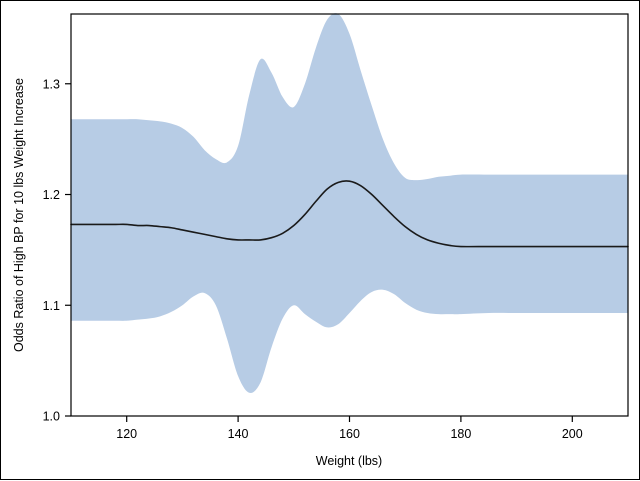 The width and height of the screenshot is (640, 481). What do you see at coordinates (572, 434) in the screenshot?
I see `x-tick-label: 200` at bounding box center [572, 434].